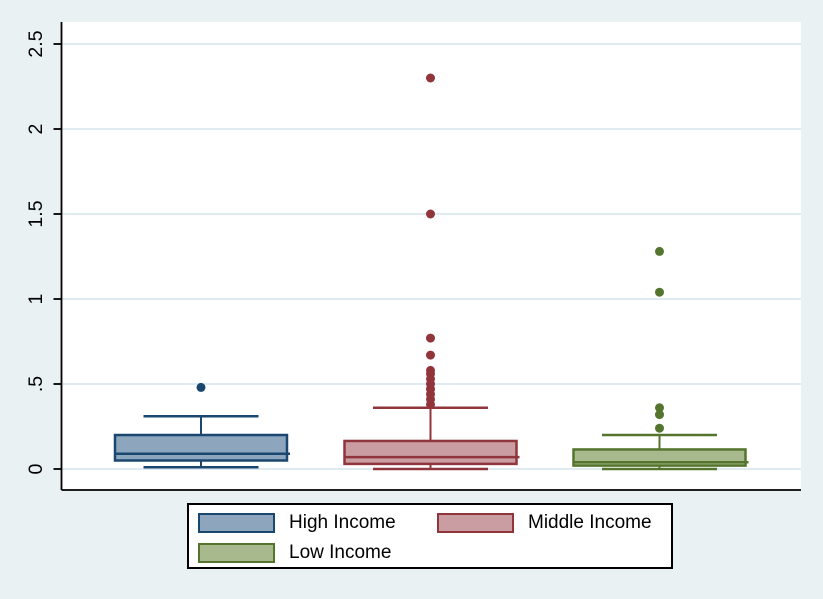 The width and height of the screenshot is (823, 599). What do you see at coordinates (36, 129) in the screenshot?
I see `y-tick-label: 2` at bounding box center [36, 129].